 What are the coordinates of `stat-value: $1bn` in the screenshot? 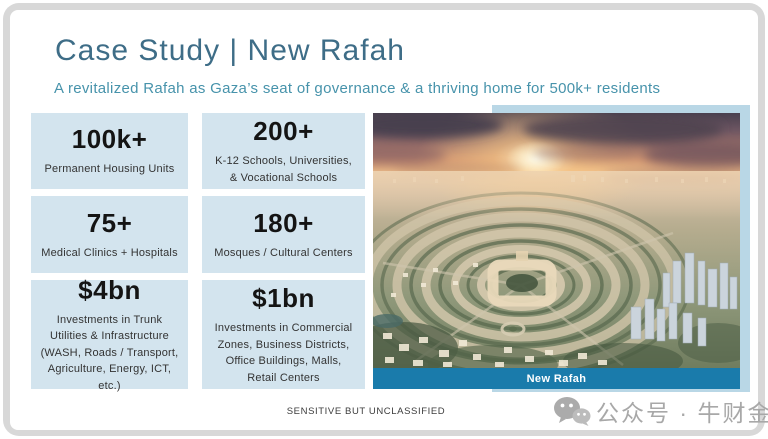 It's located at (283, 298).